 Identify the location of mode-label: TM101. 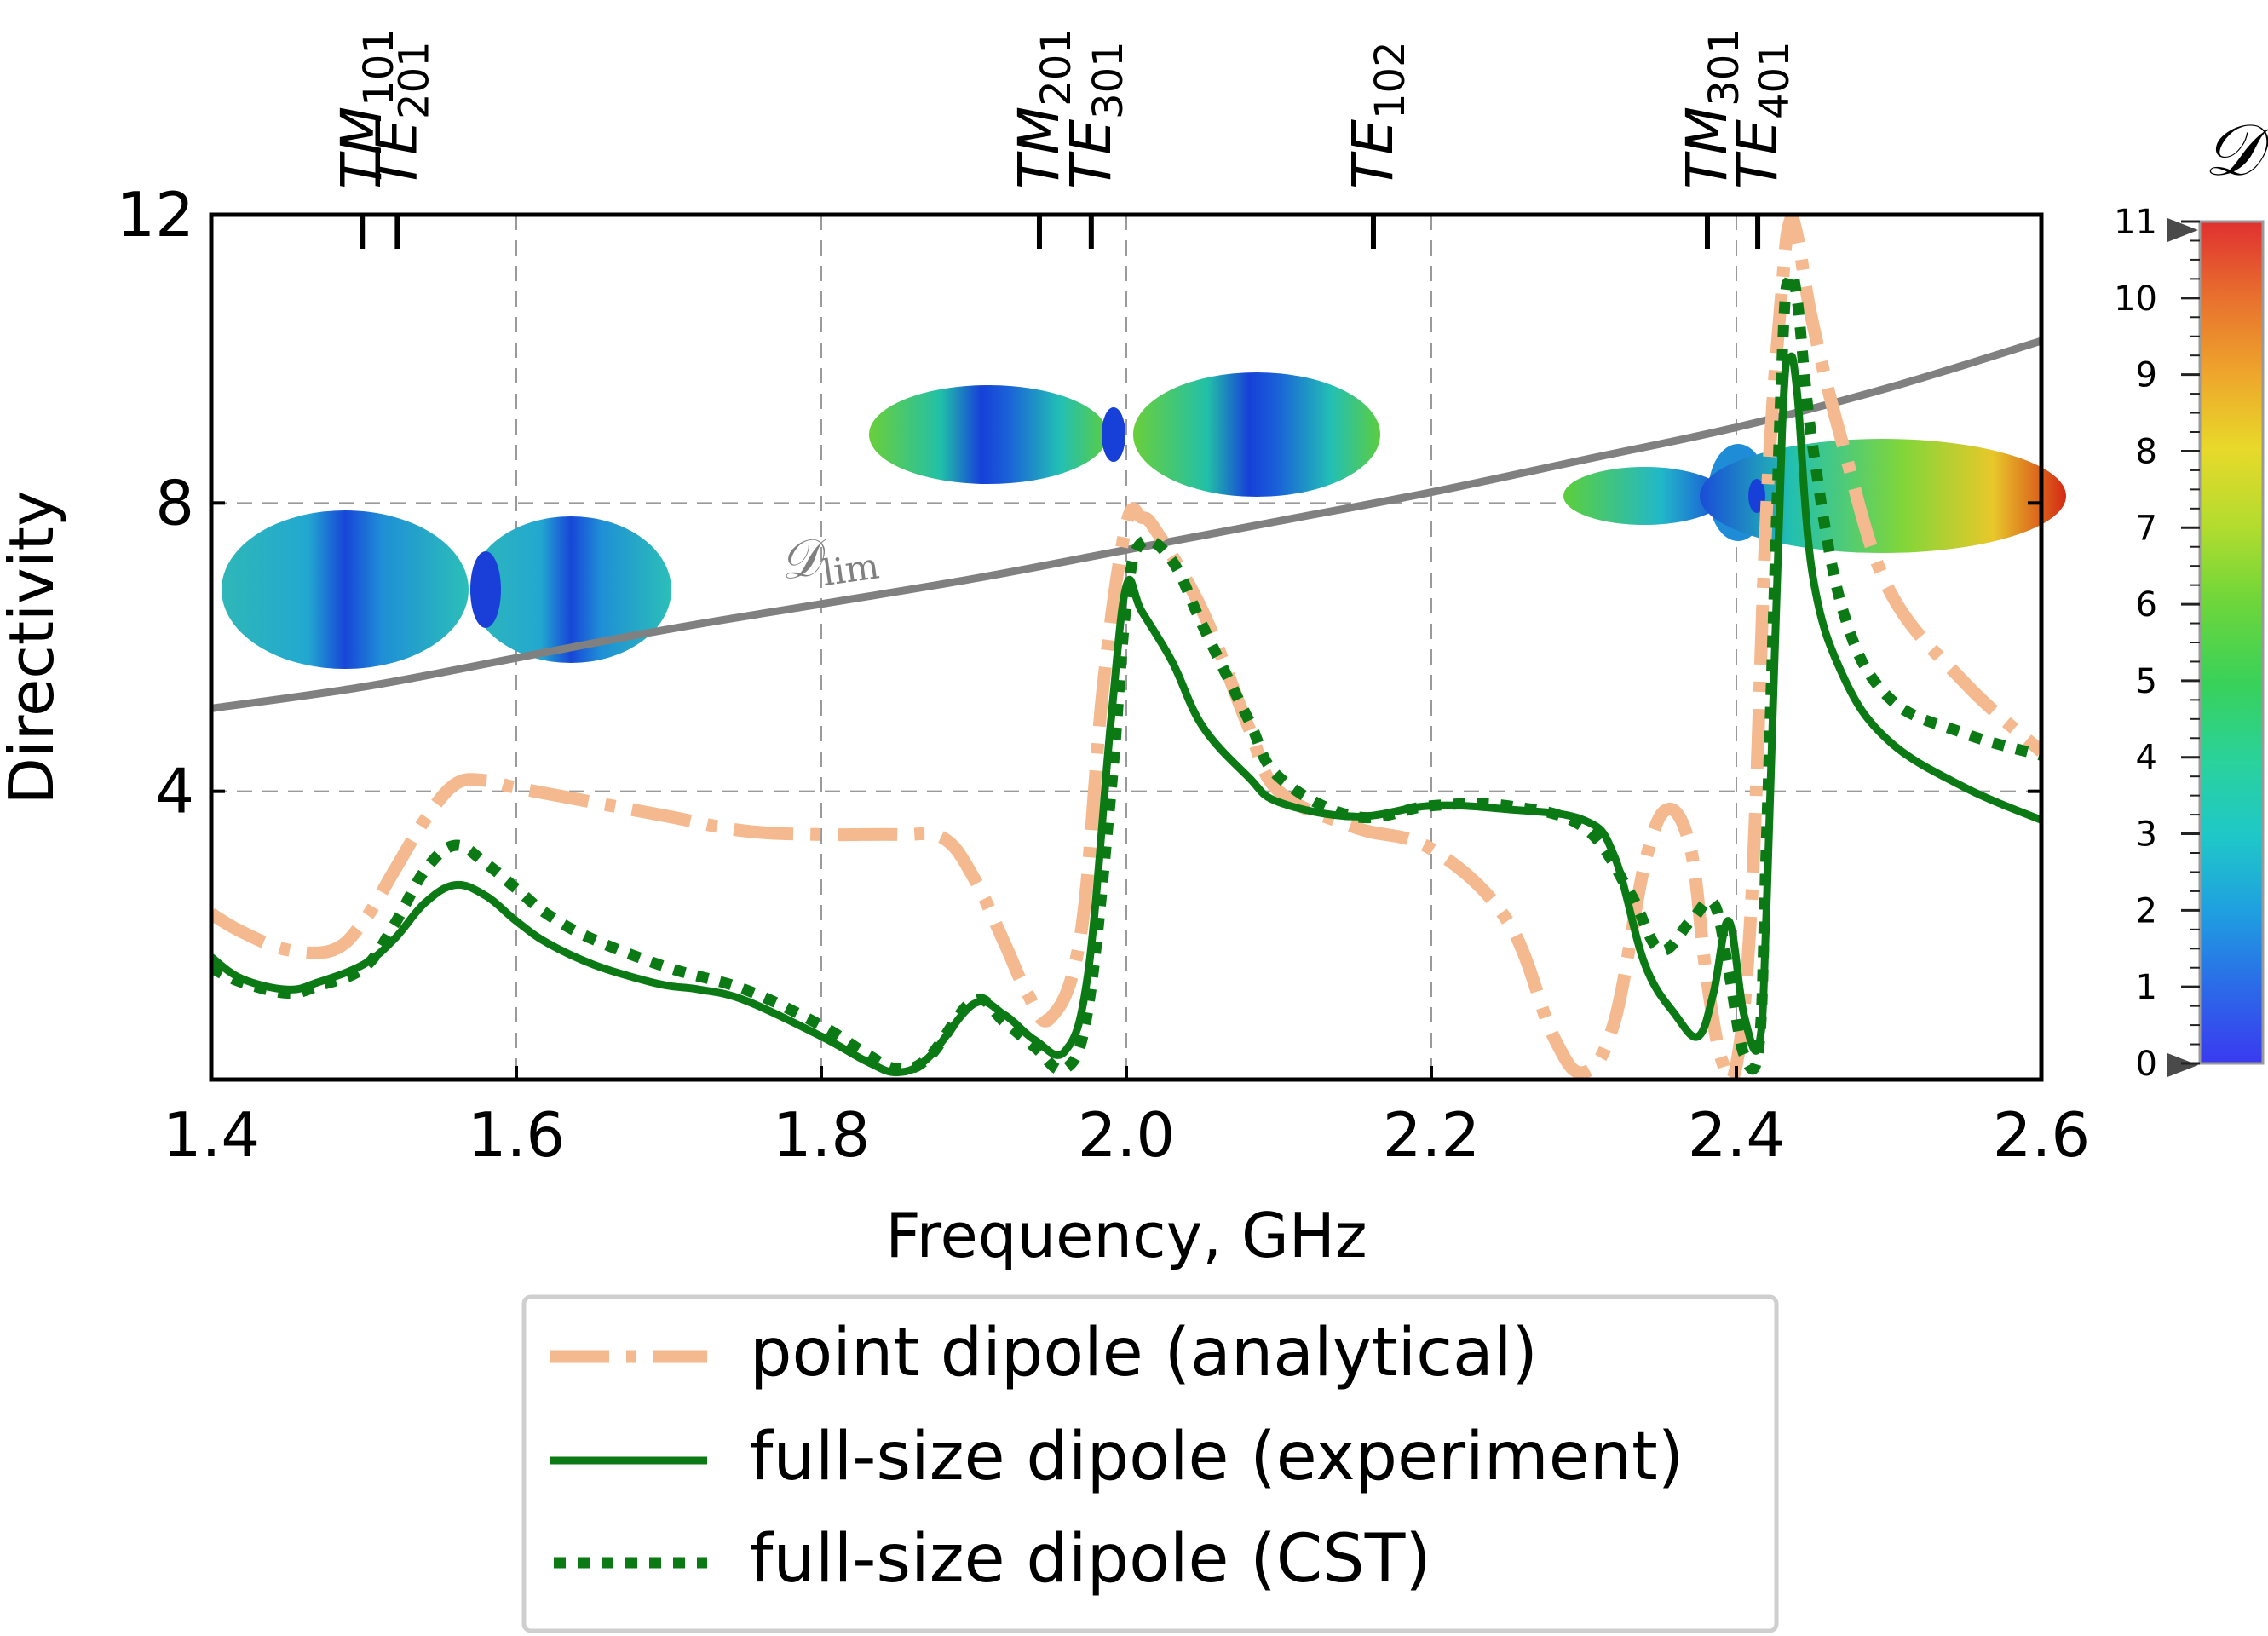
(366, 108).